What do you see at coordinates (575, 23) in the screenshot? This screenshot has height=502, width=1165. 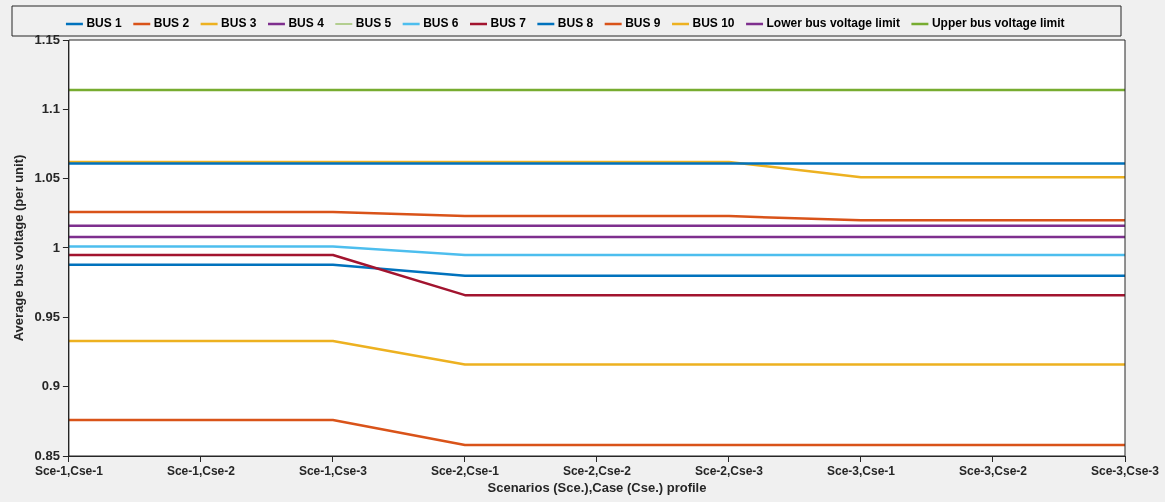 I see `legend-label: BUS 8` at bounding box center [575, 23].